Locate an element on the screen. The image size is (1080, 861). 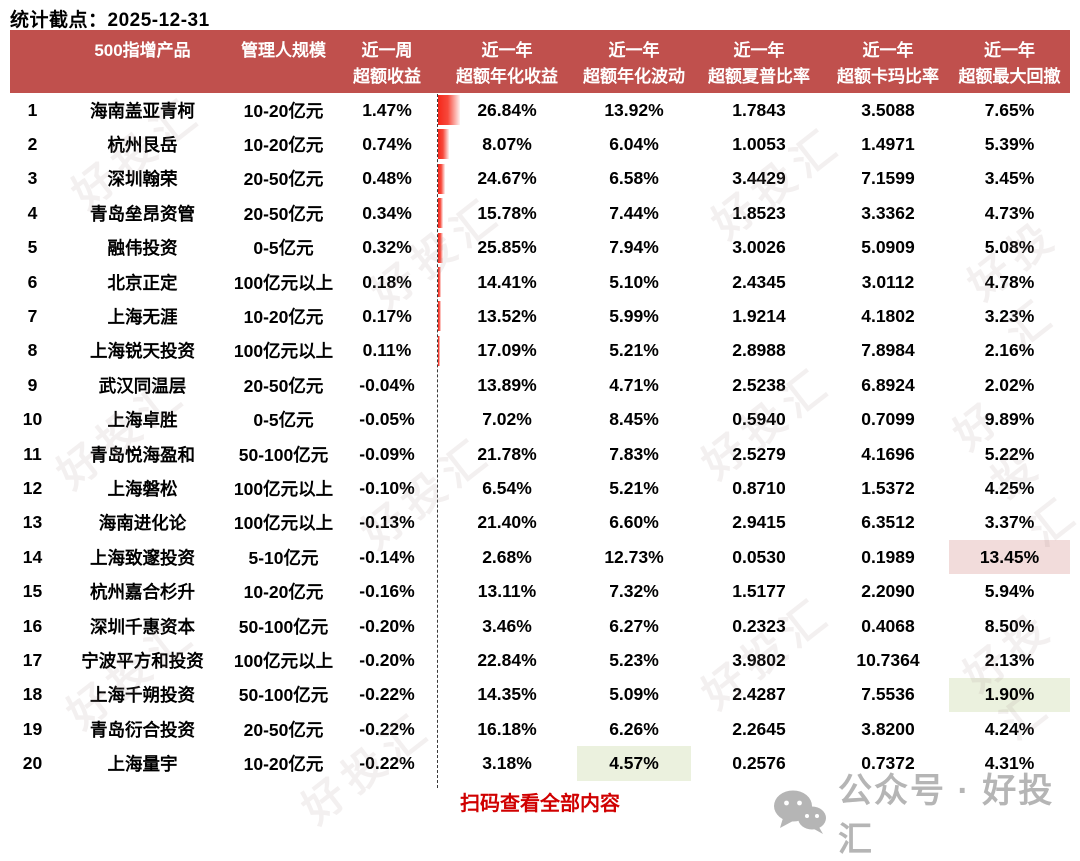
cell-sharpe: 3.0026 is located at coordinates (759, 247).